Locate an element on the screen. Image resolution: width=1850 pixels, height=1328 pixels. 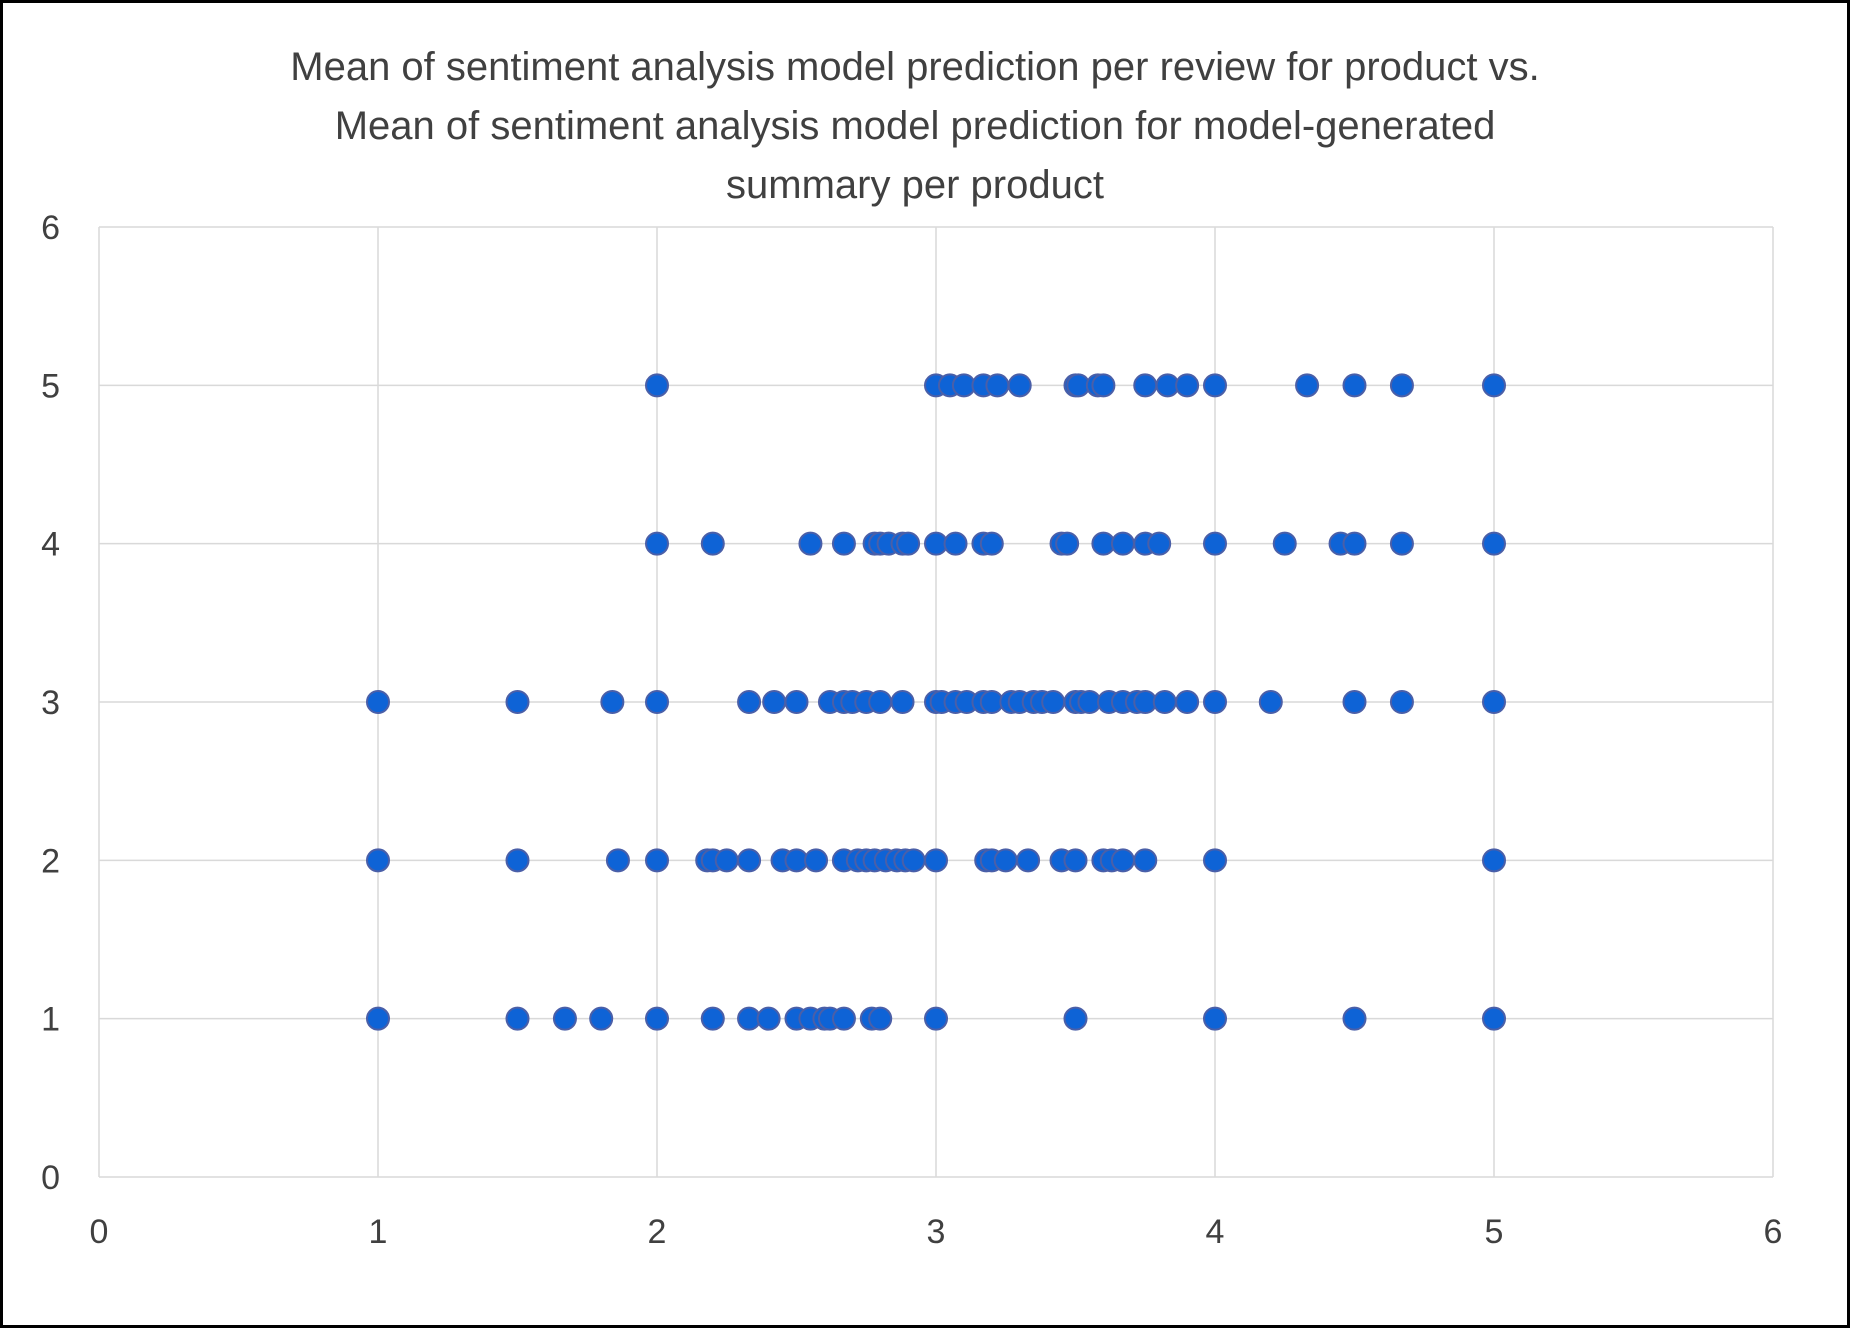
x-tick-label: 4 is located at coordinates (1215, 1232).